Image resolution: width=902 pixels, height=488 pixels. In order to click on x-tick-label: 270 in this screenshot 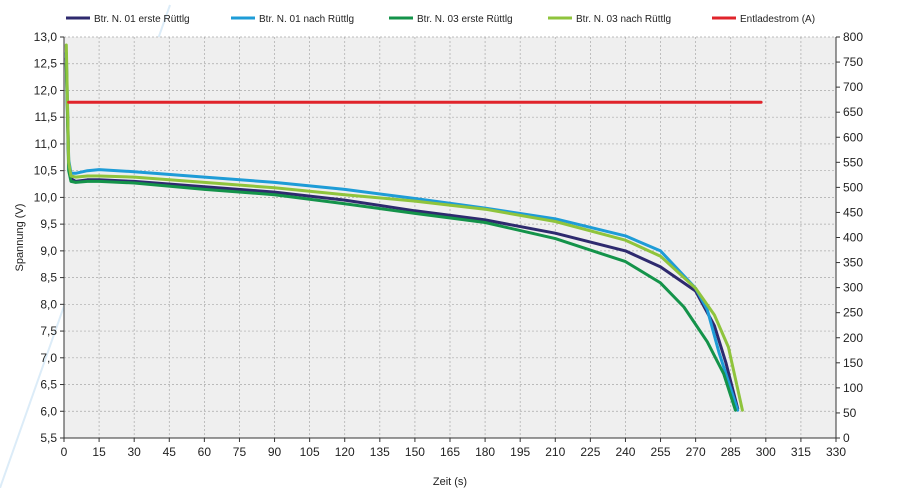, I will do `click(696, 452)`.